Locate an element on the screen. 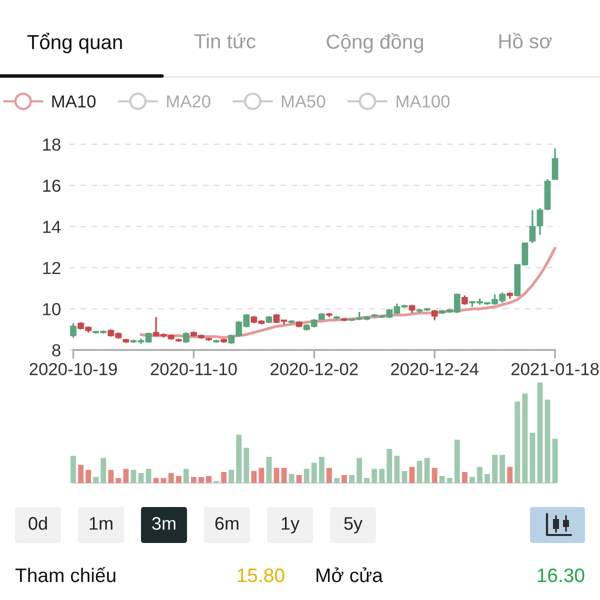  y-tick-label: 8 is located at coordinates (56, 350).